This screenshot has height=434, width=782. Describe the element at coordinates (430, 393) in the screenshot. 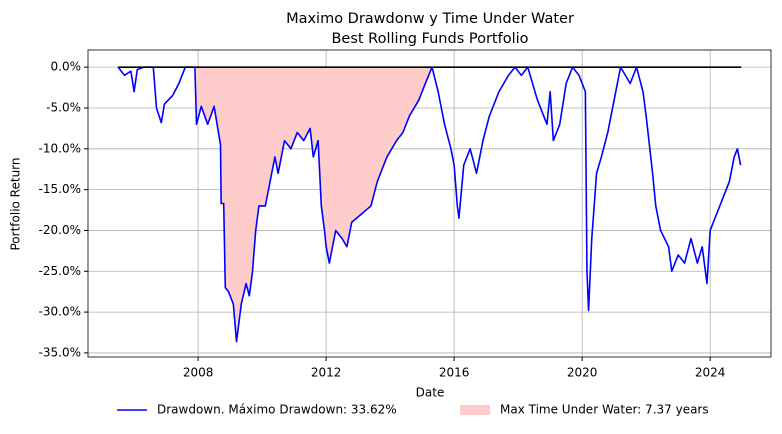

I see `x-axis-label: Date` at that location.